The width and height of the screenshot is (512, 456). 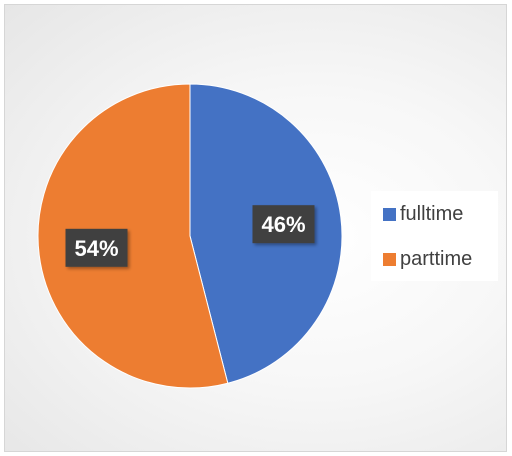 What do you see at coordinates (432, 213) in the screenshot?
I see `legend-label-fulltime: fulltime` at bounding box center [432, 213].